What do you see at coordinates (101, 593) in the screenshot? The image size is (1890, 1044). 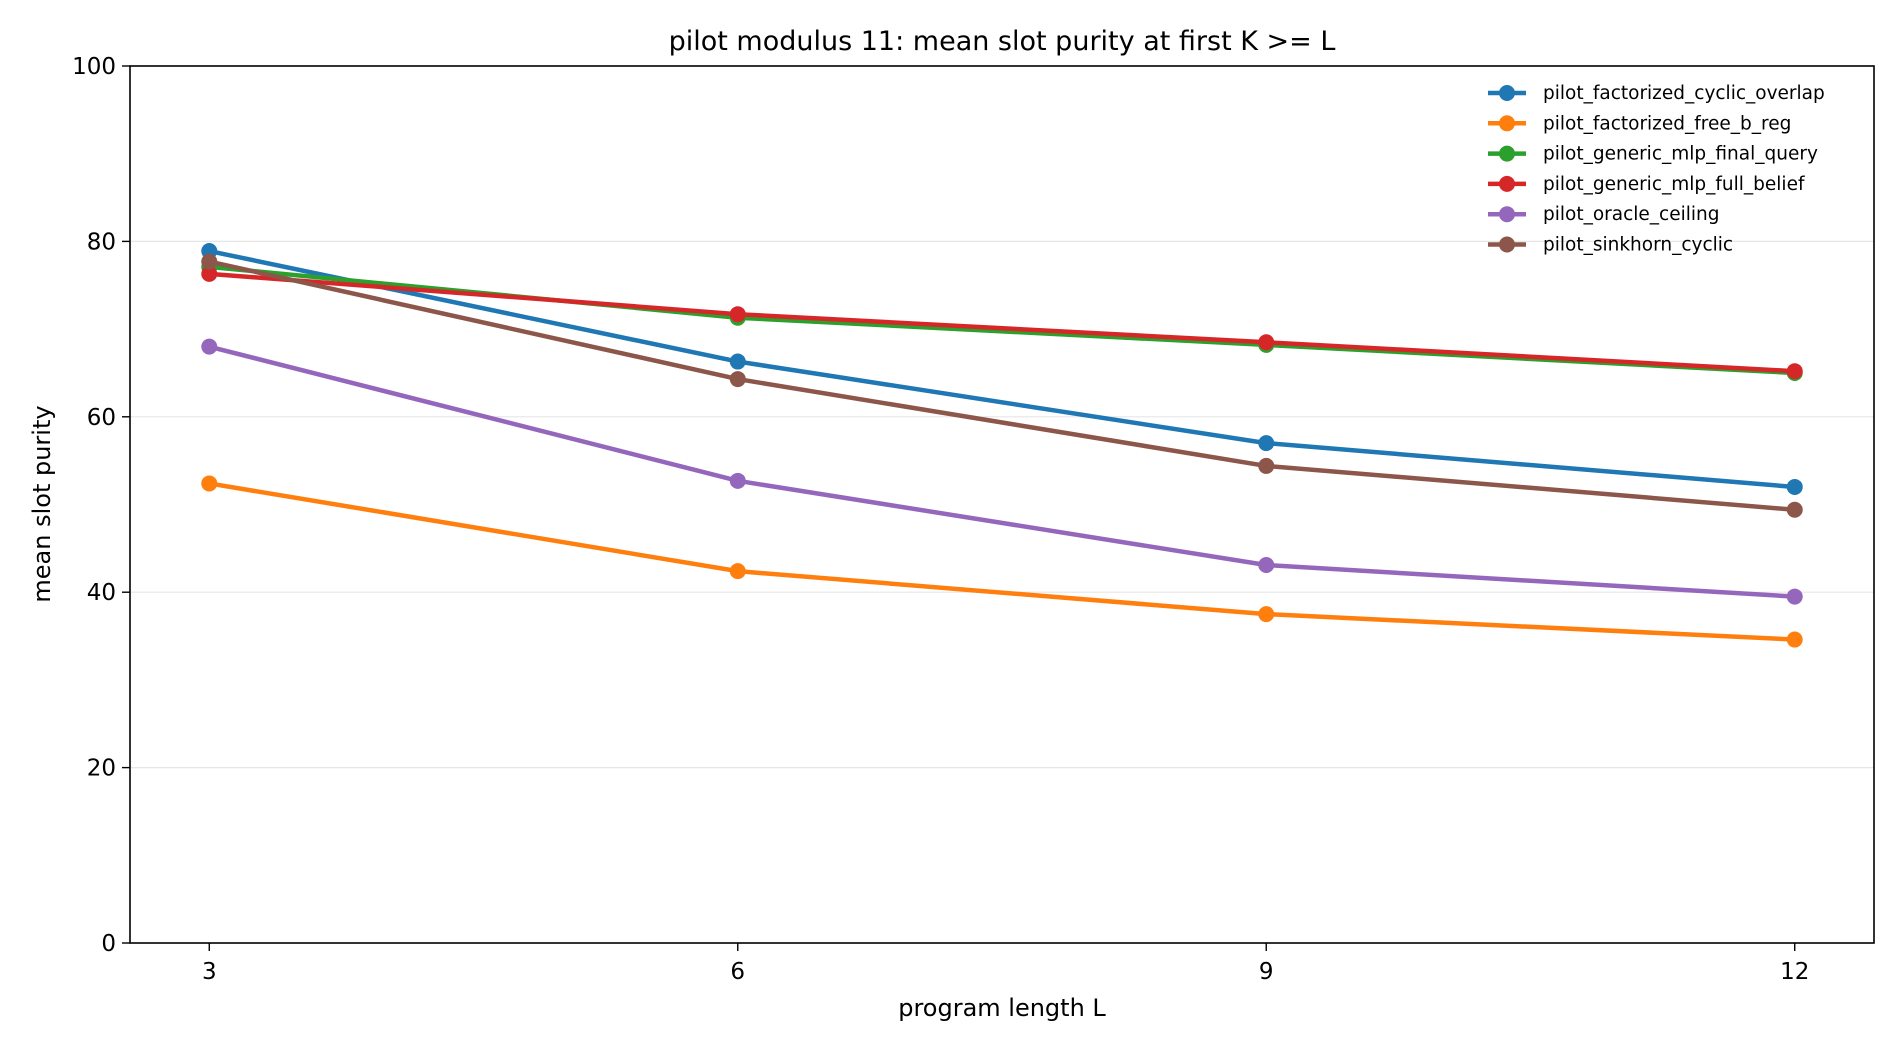 I see `y-tick-label: 40` at bounding box center [101, 593].